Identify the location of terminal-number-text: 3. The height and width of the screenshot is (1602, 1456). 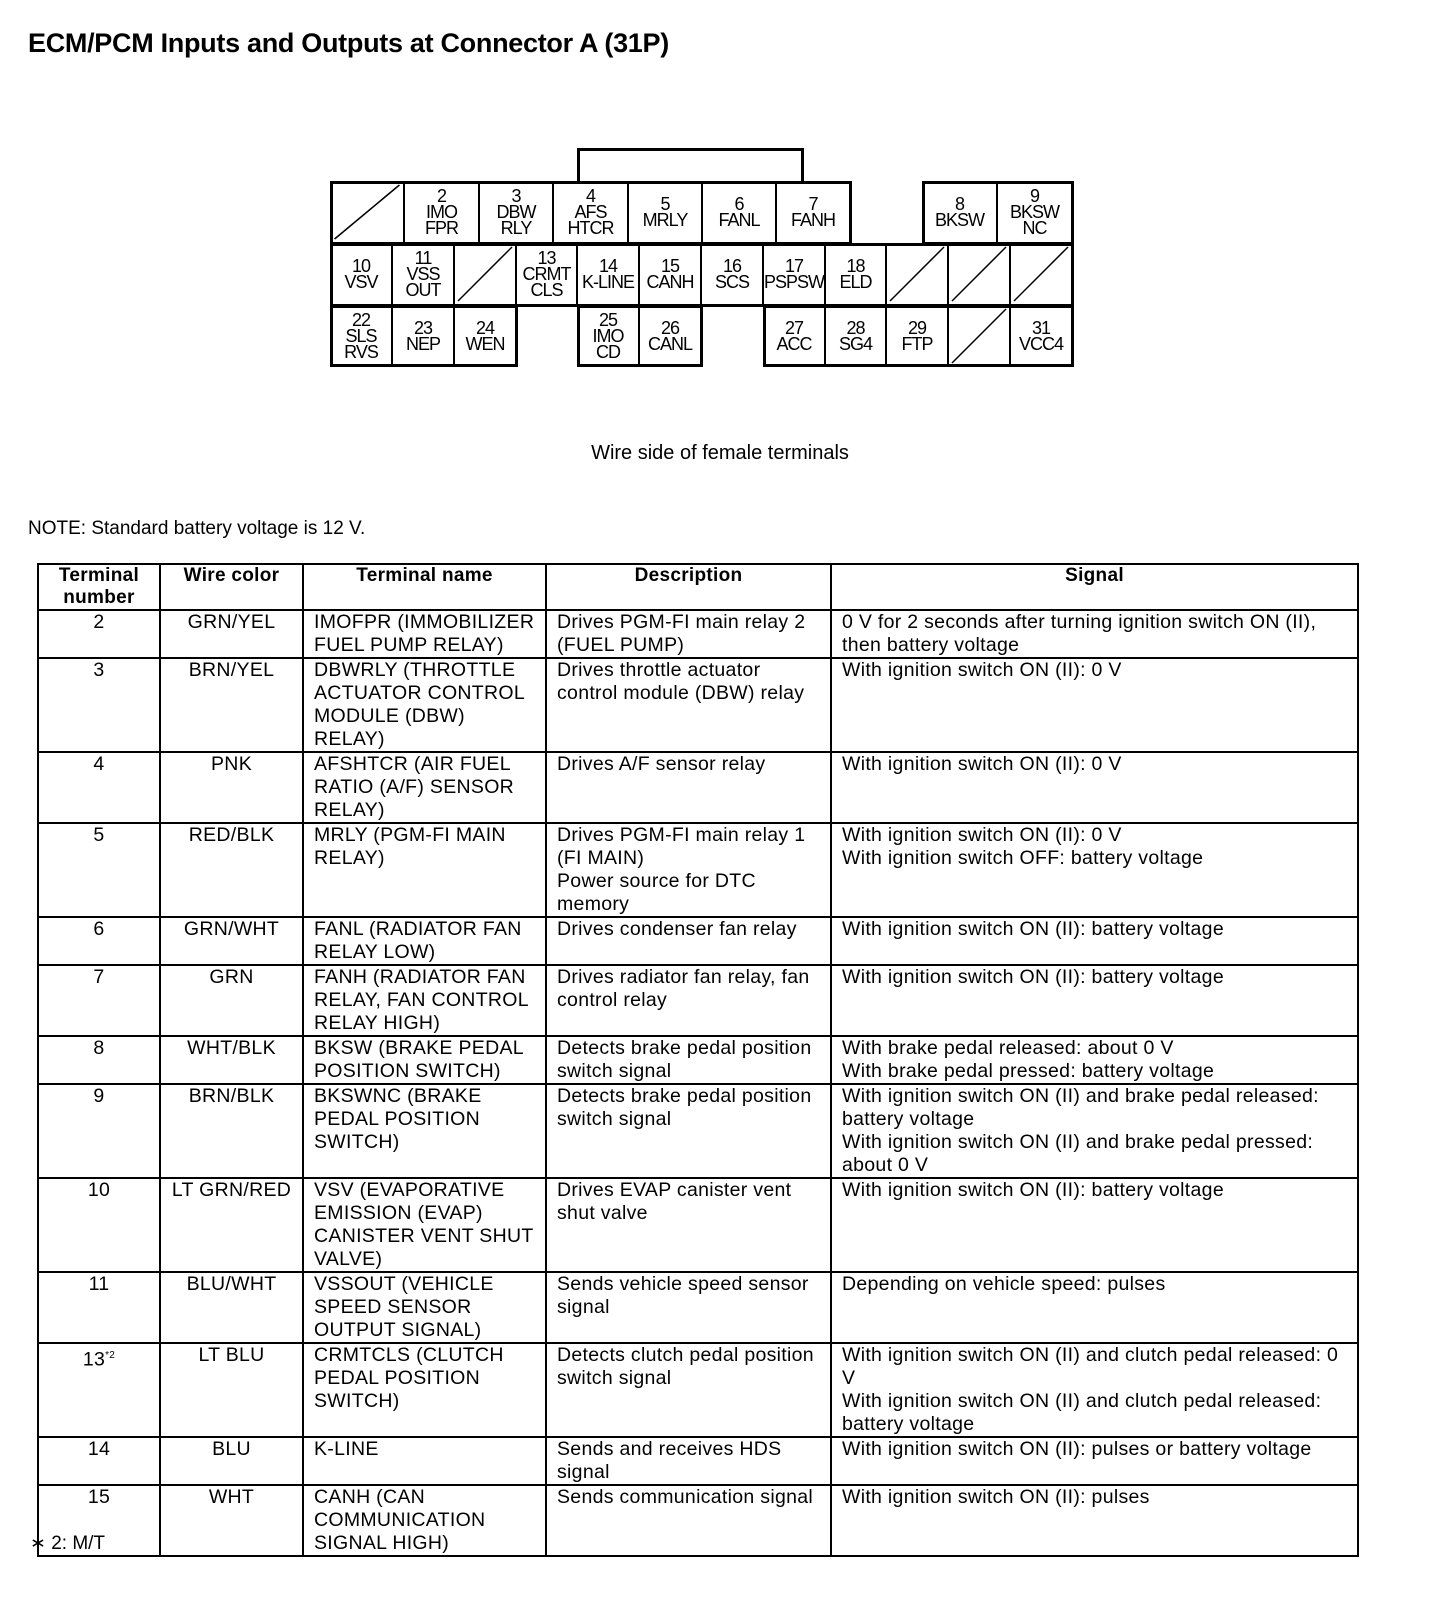
(99, 670).